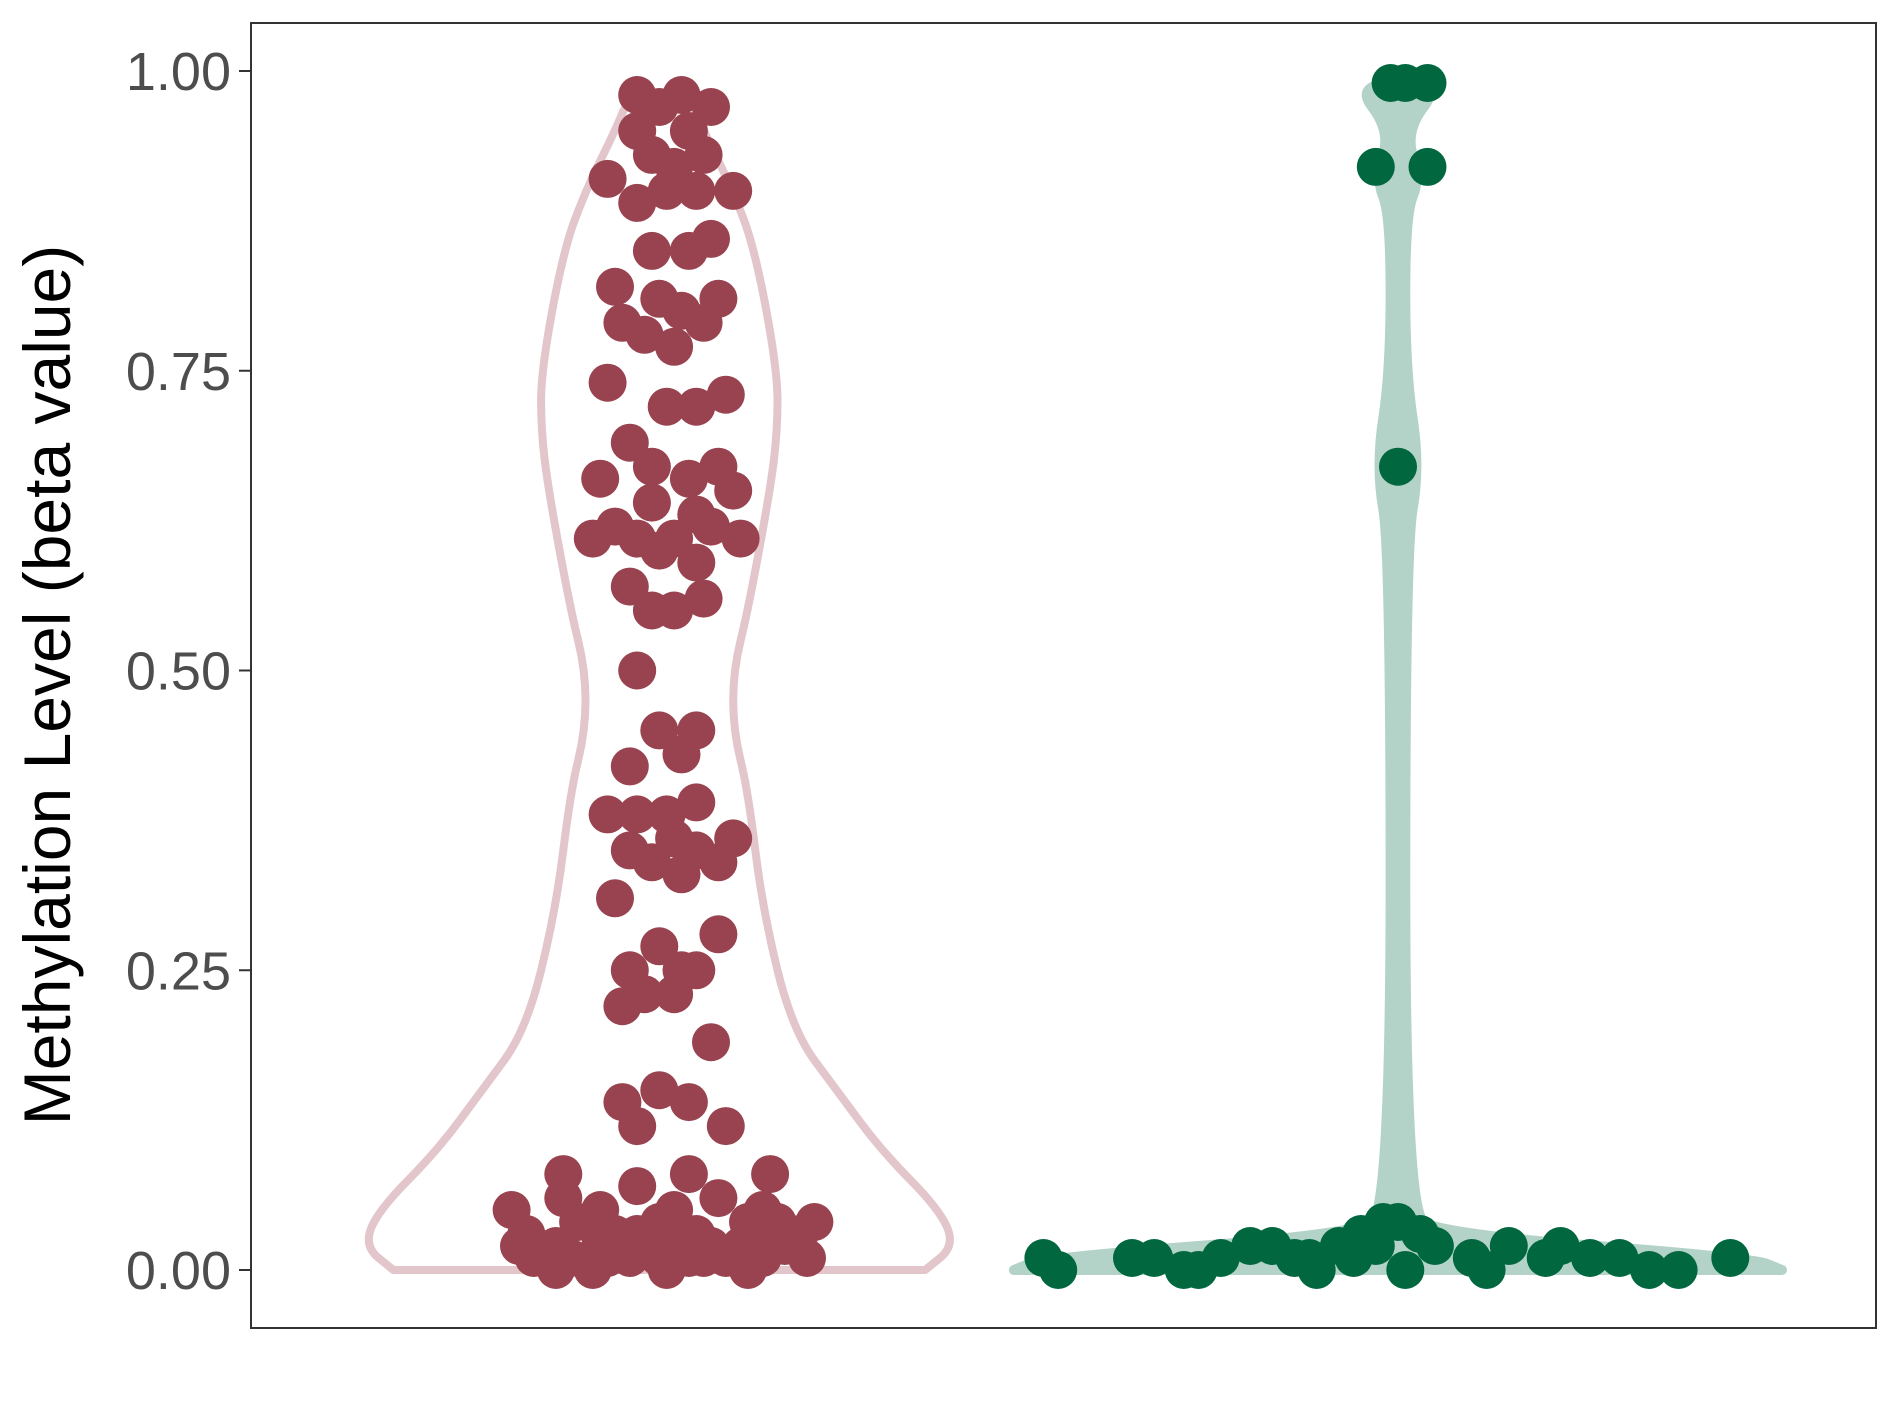  I want to click on y-tick-label: 0.50, so click(178, 672).